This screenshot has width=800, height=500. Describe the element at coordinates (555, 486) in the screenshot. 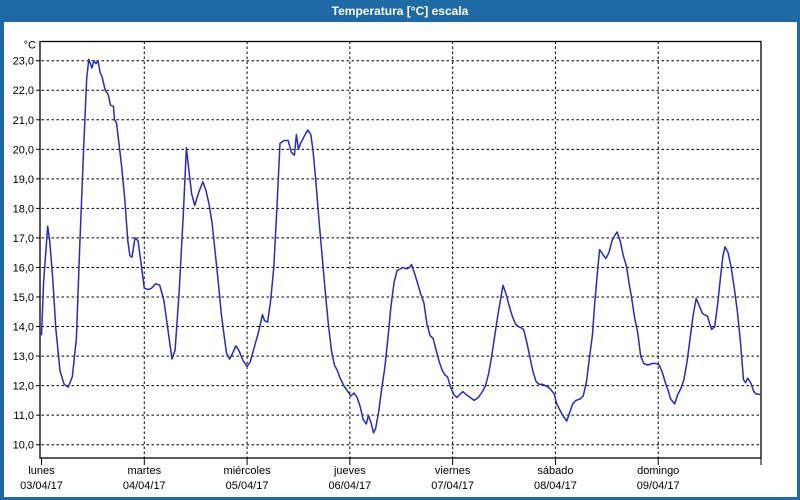

I see `x-axis-date-label: 08/04/17` at that location.